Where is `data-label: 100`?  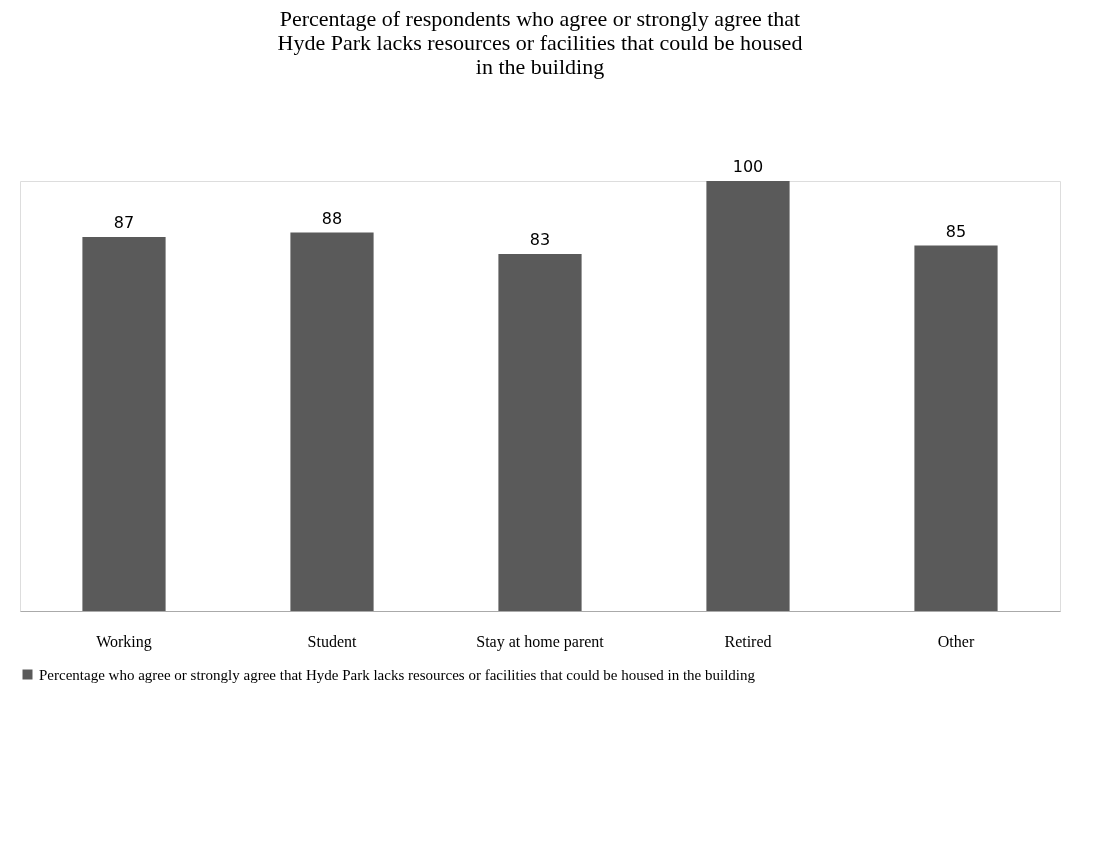 data-label: 100 is located at coordinates (748, 166).